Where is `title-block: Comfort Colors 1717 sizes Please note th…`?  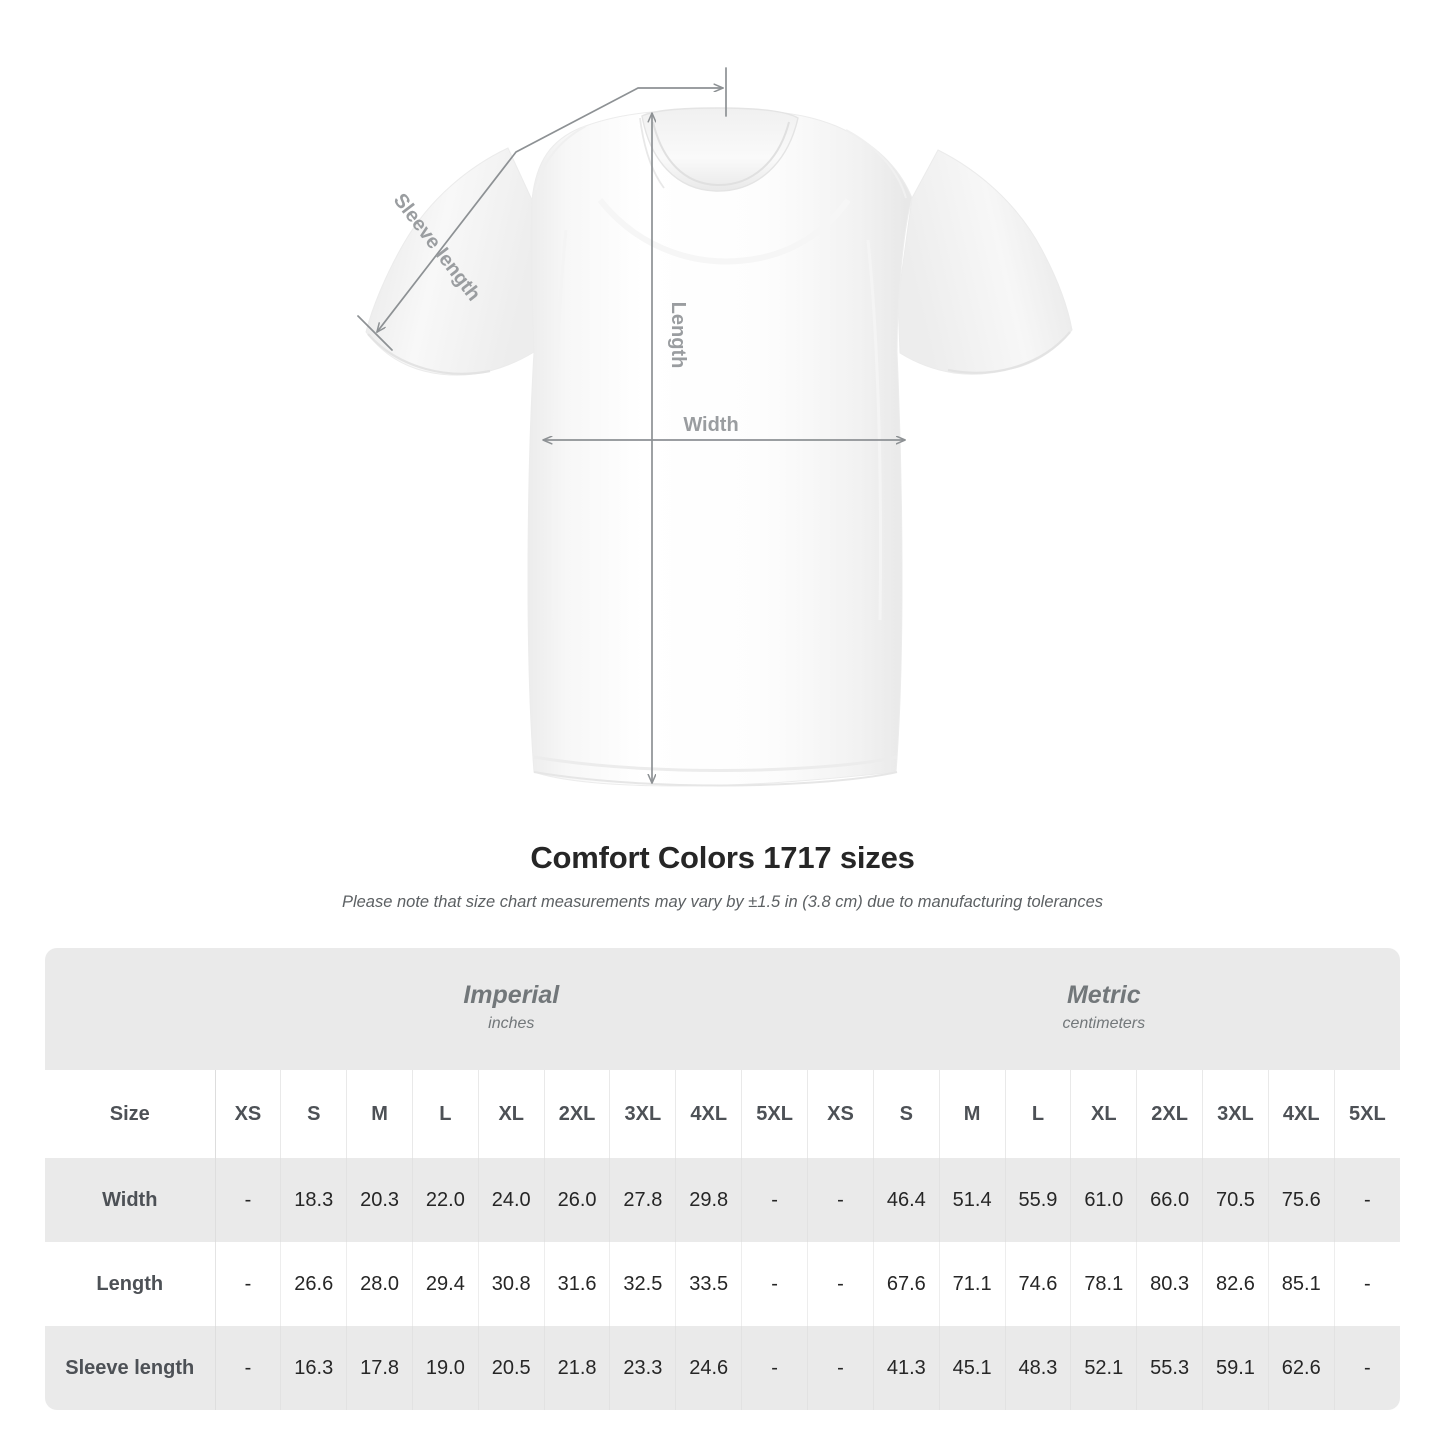
title-block: Comfort Colors 1717 sizes Please note th… is located at coordinates (722, 875).